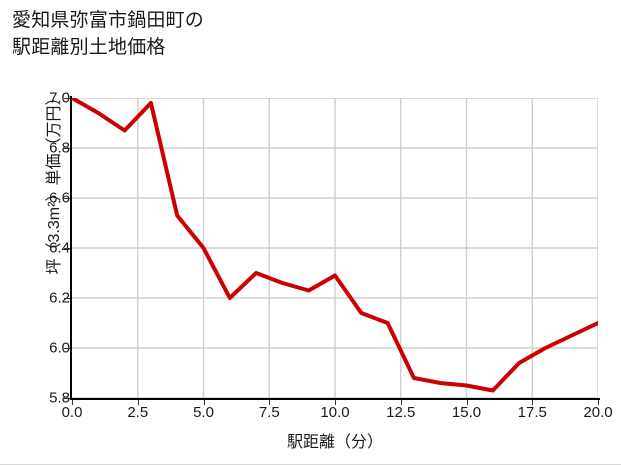 The height and width of the screenshot is (465, 621). I want to click on y-axis-spine, so click(71, 248).